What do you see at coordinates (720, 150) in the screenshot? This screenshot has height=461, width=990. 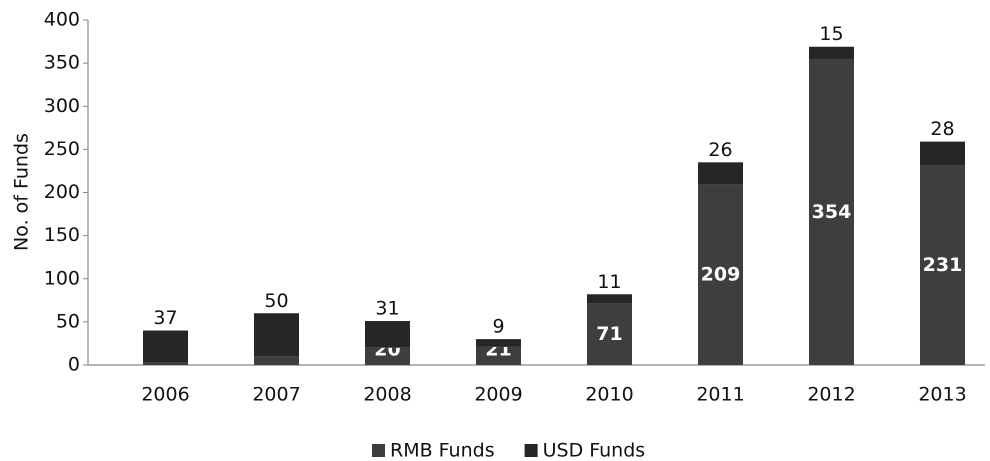 I see `data-label: 26` at bounding box center [720, 150].